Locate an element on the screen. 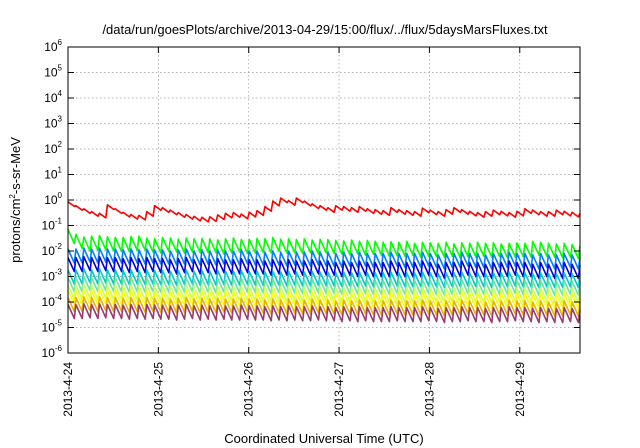  y-tick-label: 10⁻³ is located at coordinates (52, 276).